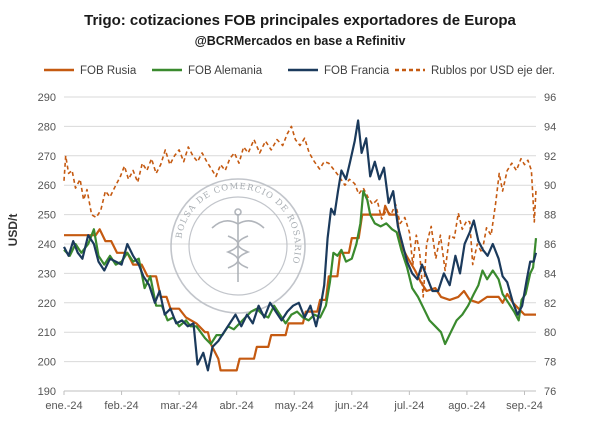 The height and width of the screenshot is (421, 600). I want to click on y2-tick-label: 82, so click(550, 304).